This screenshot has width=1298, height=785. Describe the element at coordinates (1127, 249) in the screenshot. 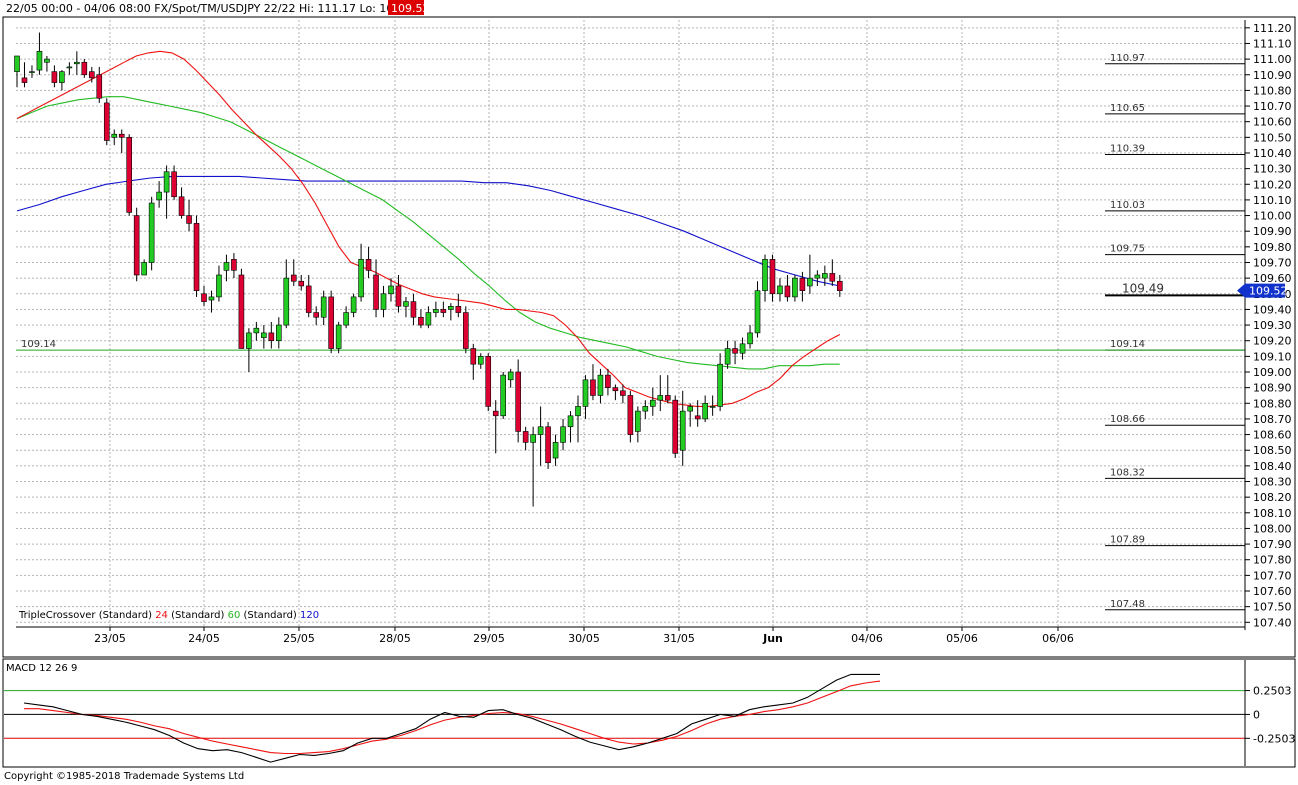

I see `level-label: 109.75` at that location.